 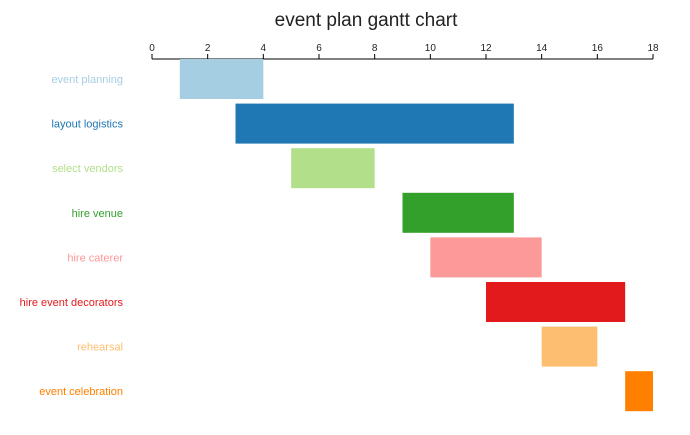 What do you see at coordinates (97, 214) in the screenshot?
I see `task-label: hire venue` at bounding box center [97, 214].